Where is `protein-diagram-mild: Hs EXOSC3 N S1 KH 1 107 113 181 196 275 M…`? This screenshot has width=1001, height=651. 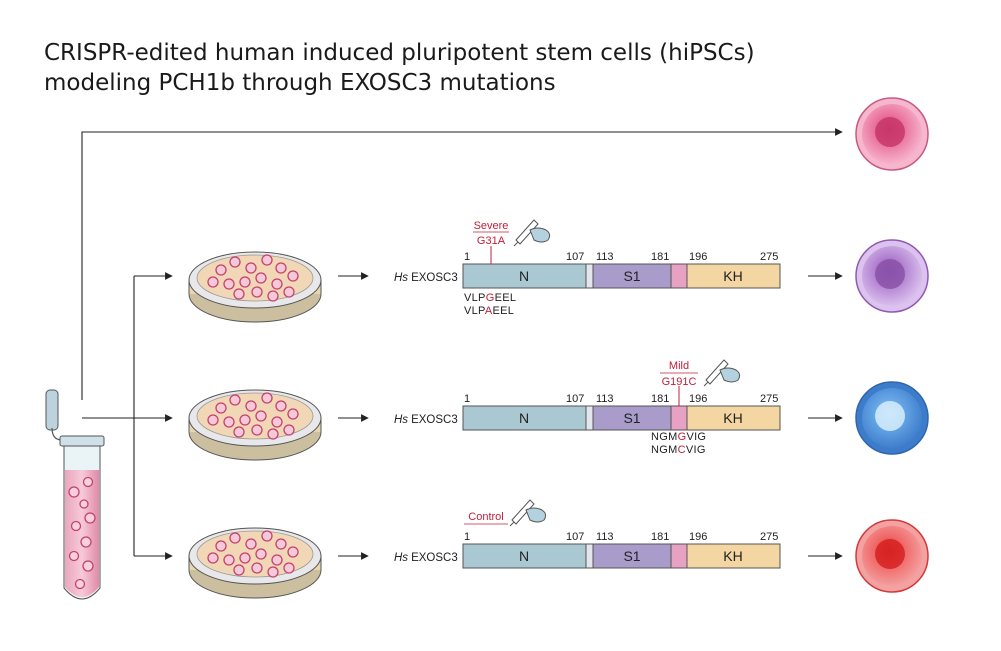 protein-diagram-mild: Hs EXOSC3 N S1 KH 1 107 113 181 196 275 M… is located at coordinates (587, 407).